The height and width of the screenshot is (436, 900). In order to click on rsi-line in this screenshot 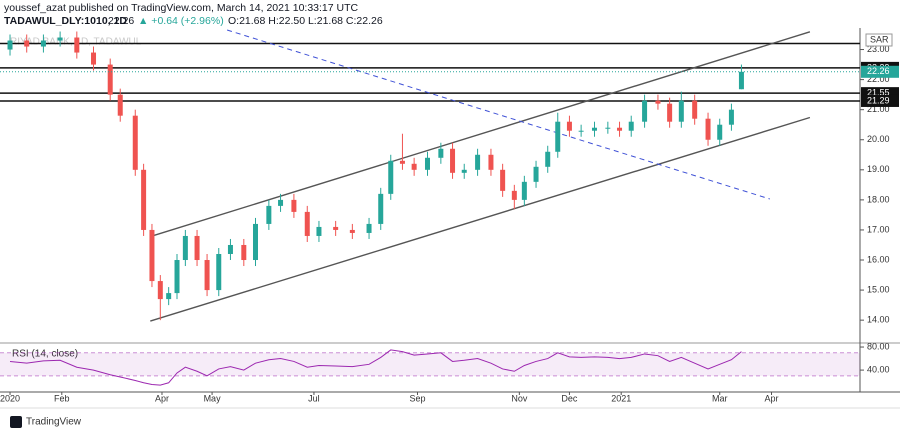, I will do `click(375, 367)`.